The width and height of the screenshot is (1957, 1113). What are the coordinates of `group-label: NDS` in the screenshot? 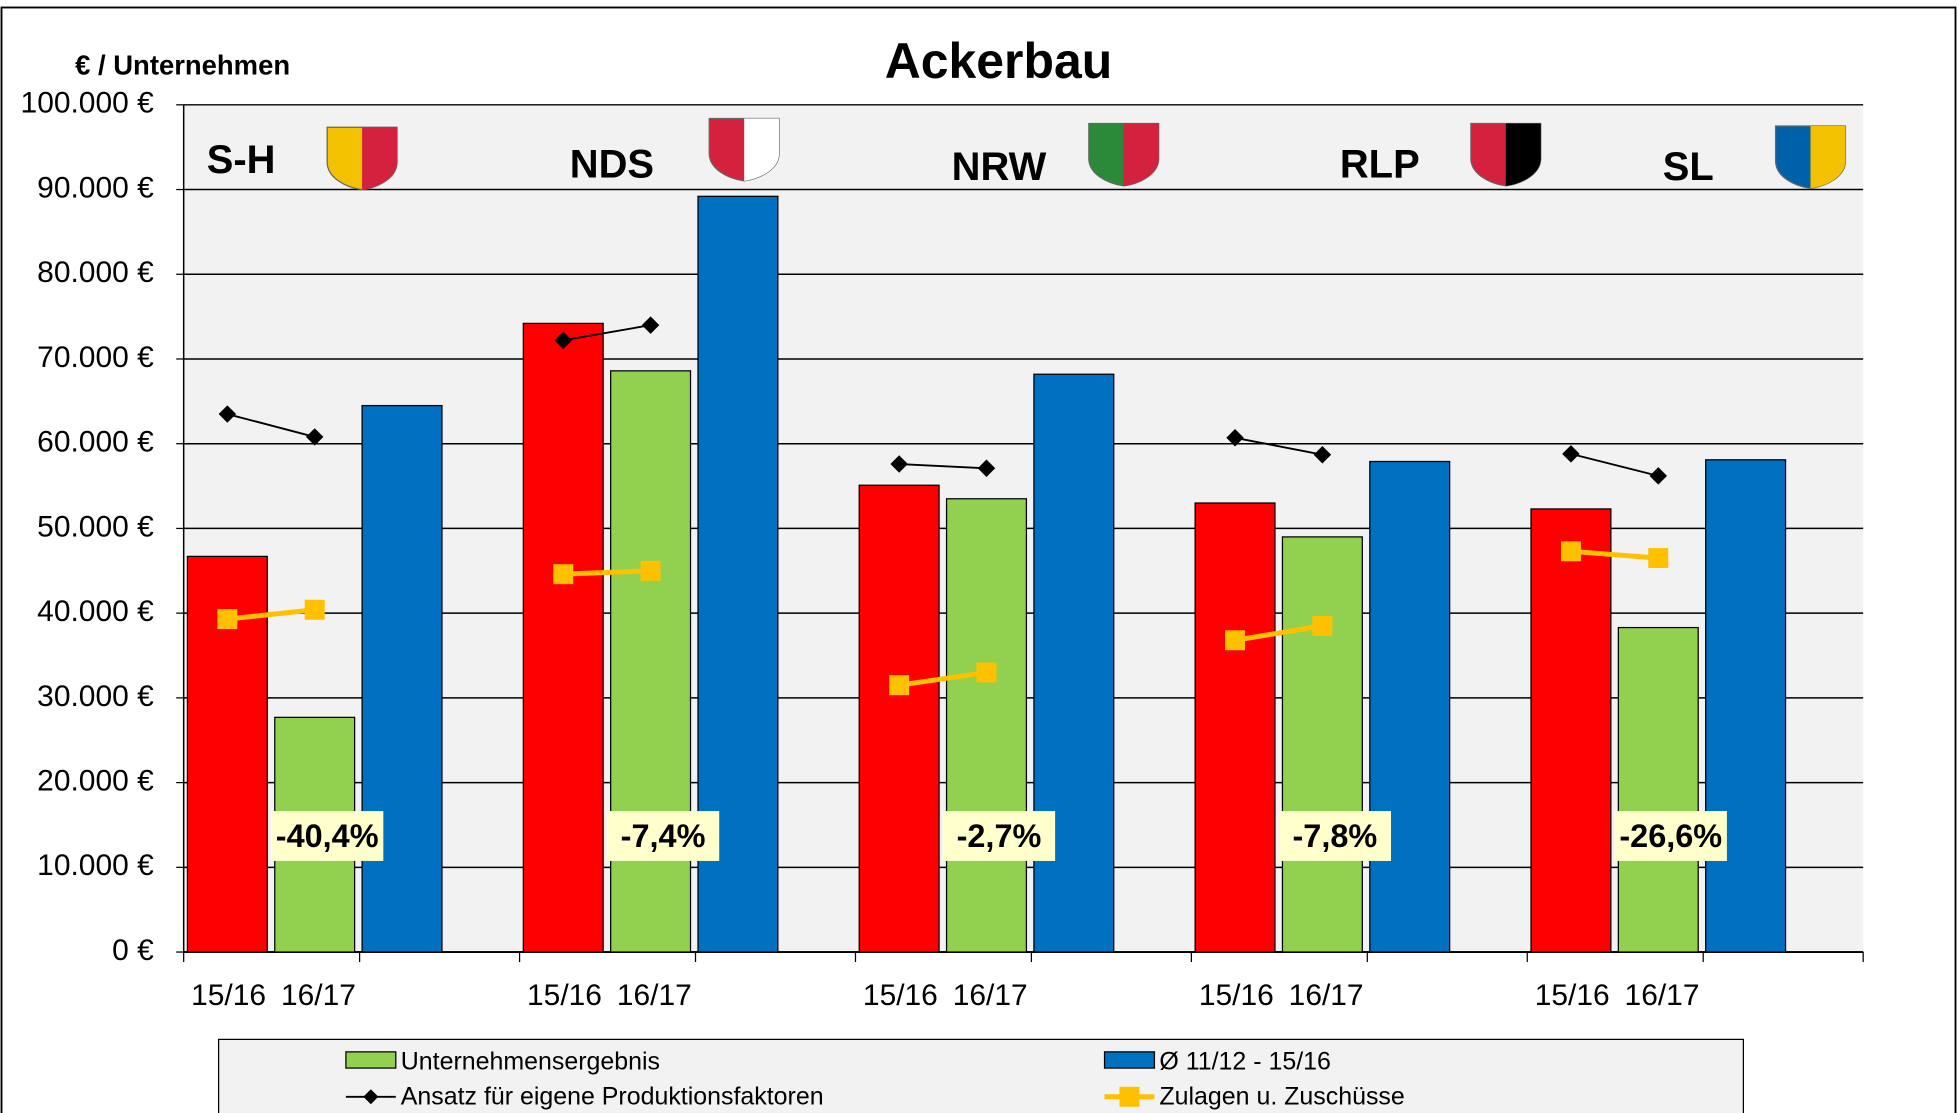 It's located at (612, 165).